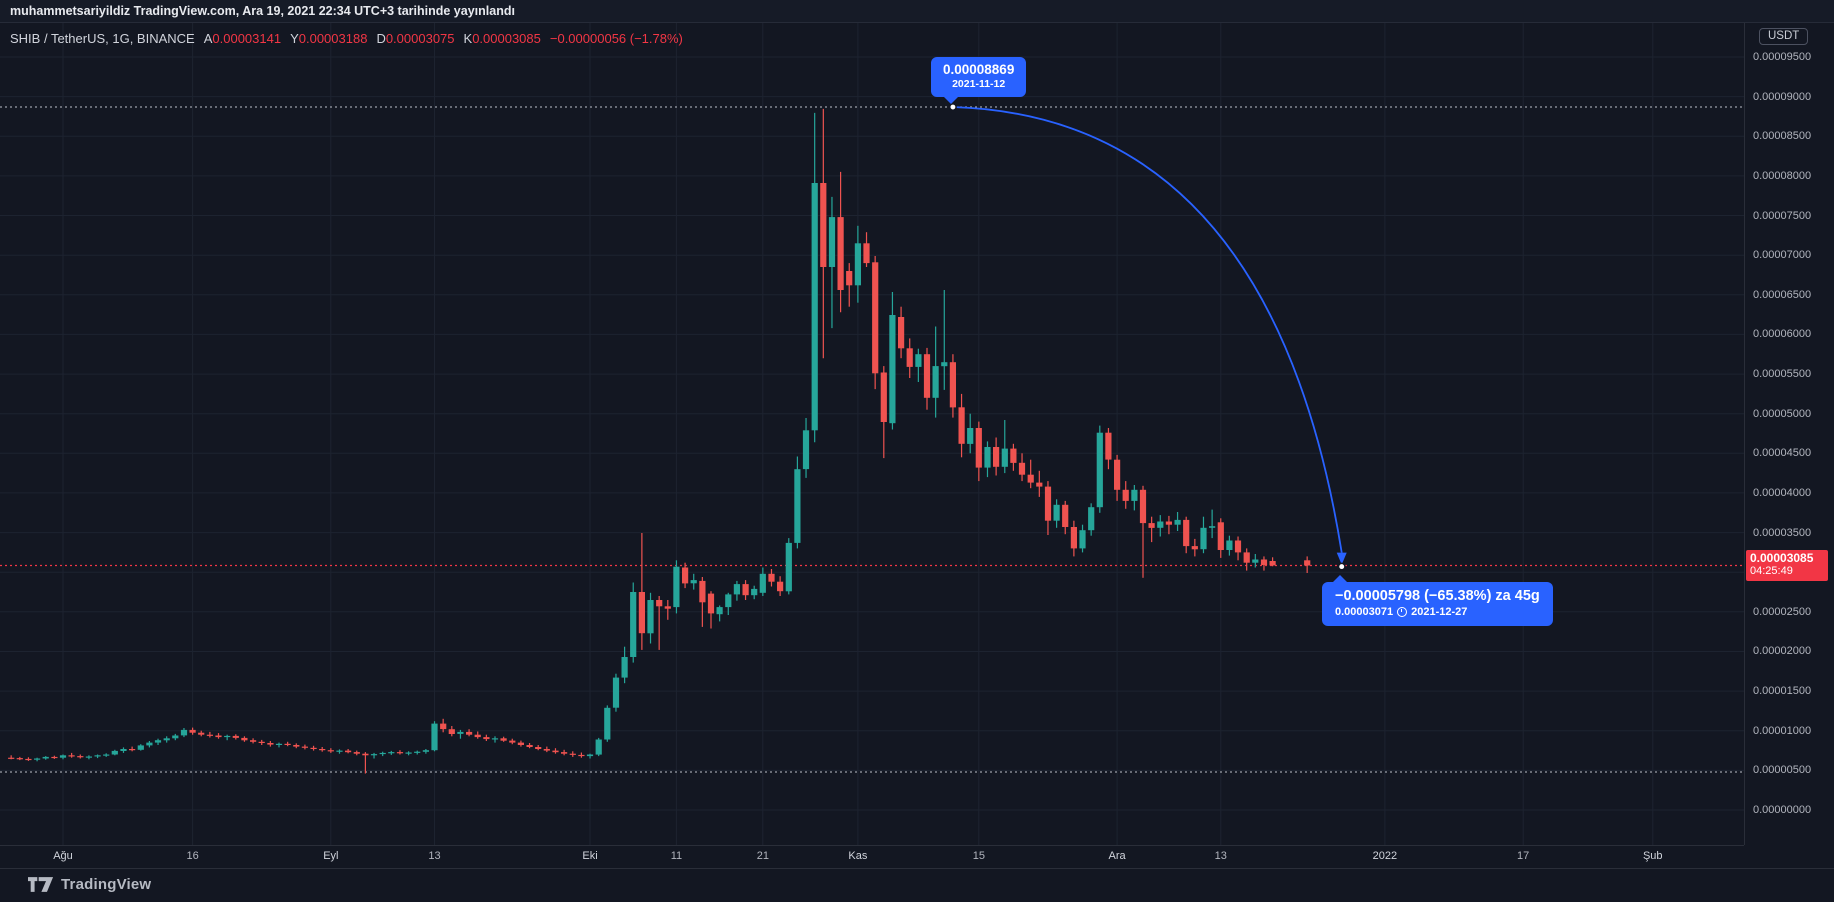  What do you see at coordinates (1782, 453) in the screenshot?
I see `price-tick-label: 0.00004500` at bounding box center [1782, 453].